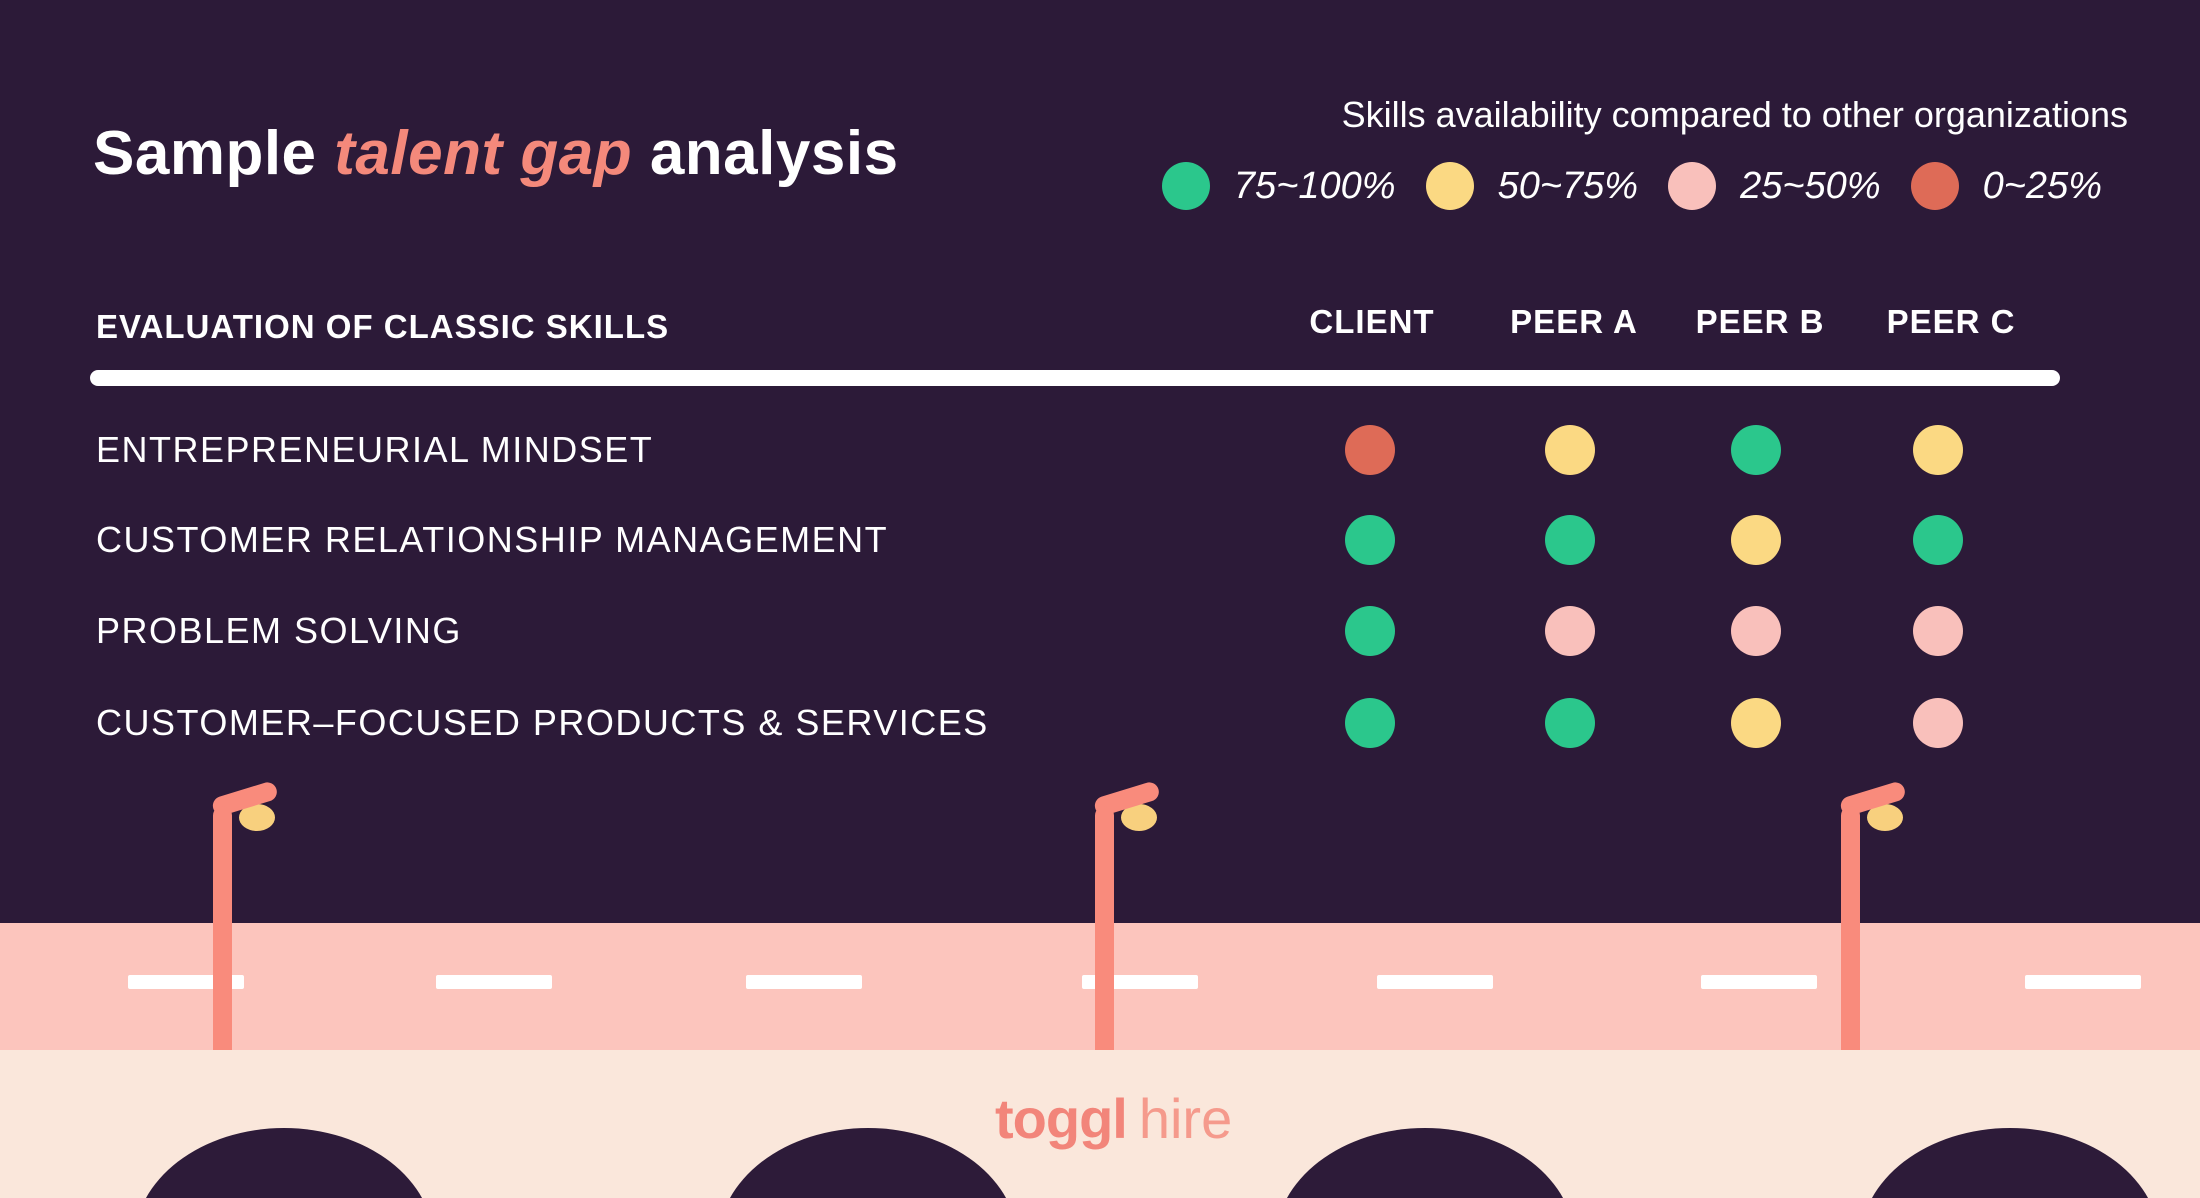 The height and width of the screenshot is (1198, 2200). I want to click on row-label-problem-solving: PROBLEM SOLVING, so click(279, 630).